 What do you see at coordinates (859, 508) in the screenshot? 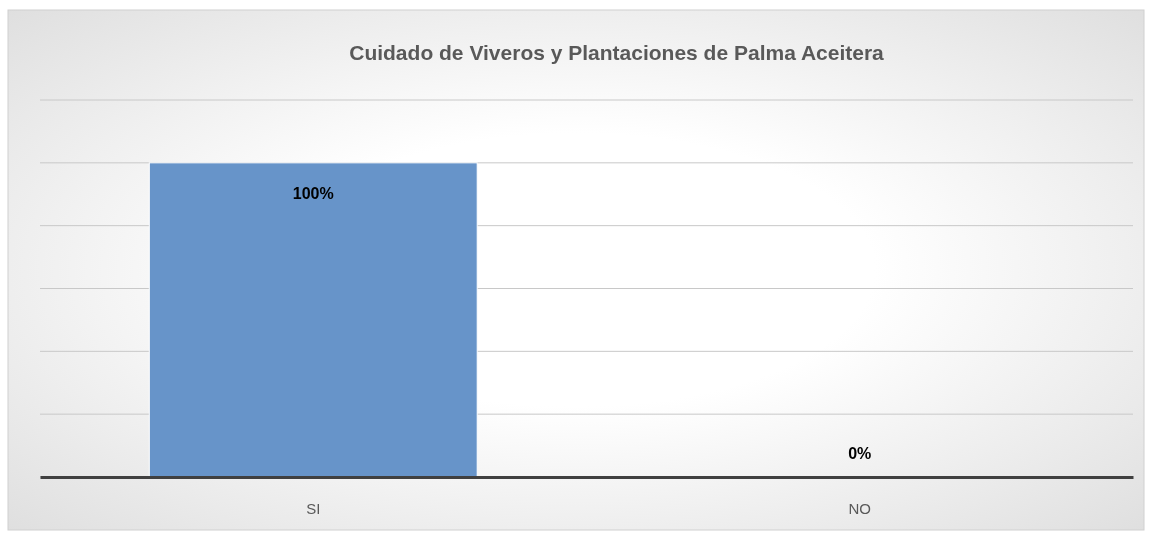
I see `x-tick-label: NO` at bounding box center [859, 508].